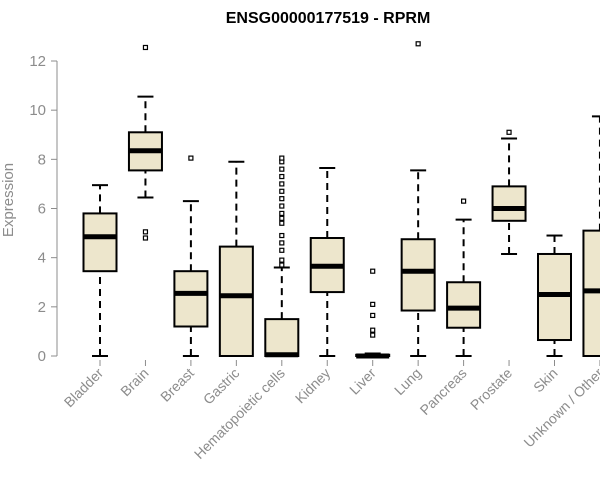 The width and height of the screenshot is (600, 500). Describe the element at coordinates (407, 381) in the screenshot. I see `x-tick-label: Lung` at that location.